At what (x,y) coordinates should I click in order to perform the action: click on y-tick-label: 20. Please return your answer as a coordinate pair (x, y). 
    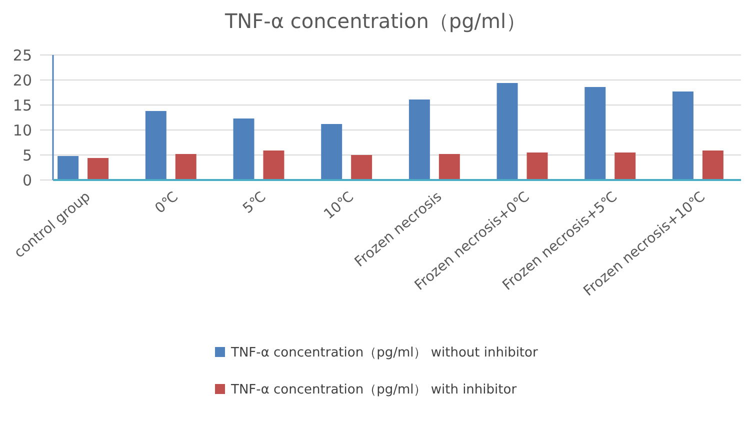
    Looking at the image, I should click on (22, 80).